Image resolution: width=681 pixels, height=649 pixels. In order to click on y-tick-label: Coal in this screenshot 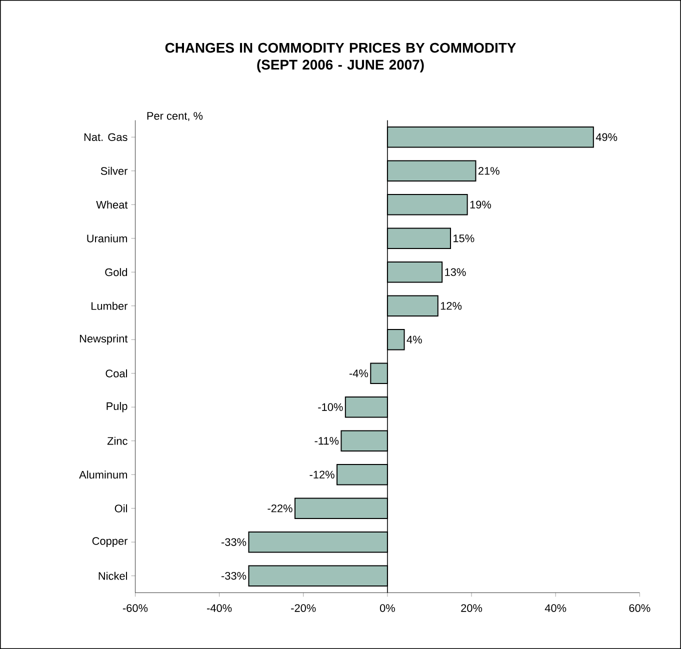, I will do `click(116, 373)`.